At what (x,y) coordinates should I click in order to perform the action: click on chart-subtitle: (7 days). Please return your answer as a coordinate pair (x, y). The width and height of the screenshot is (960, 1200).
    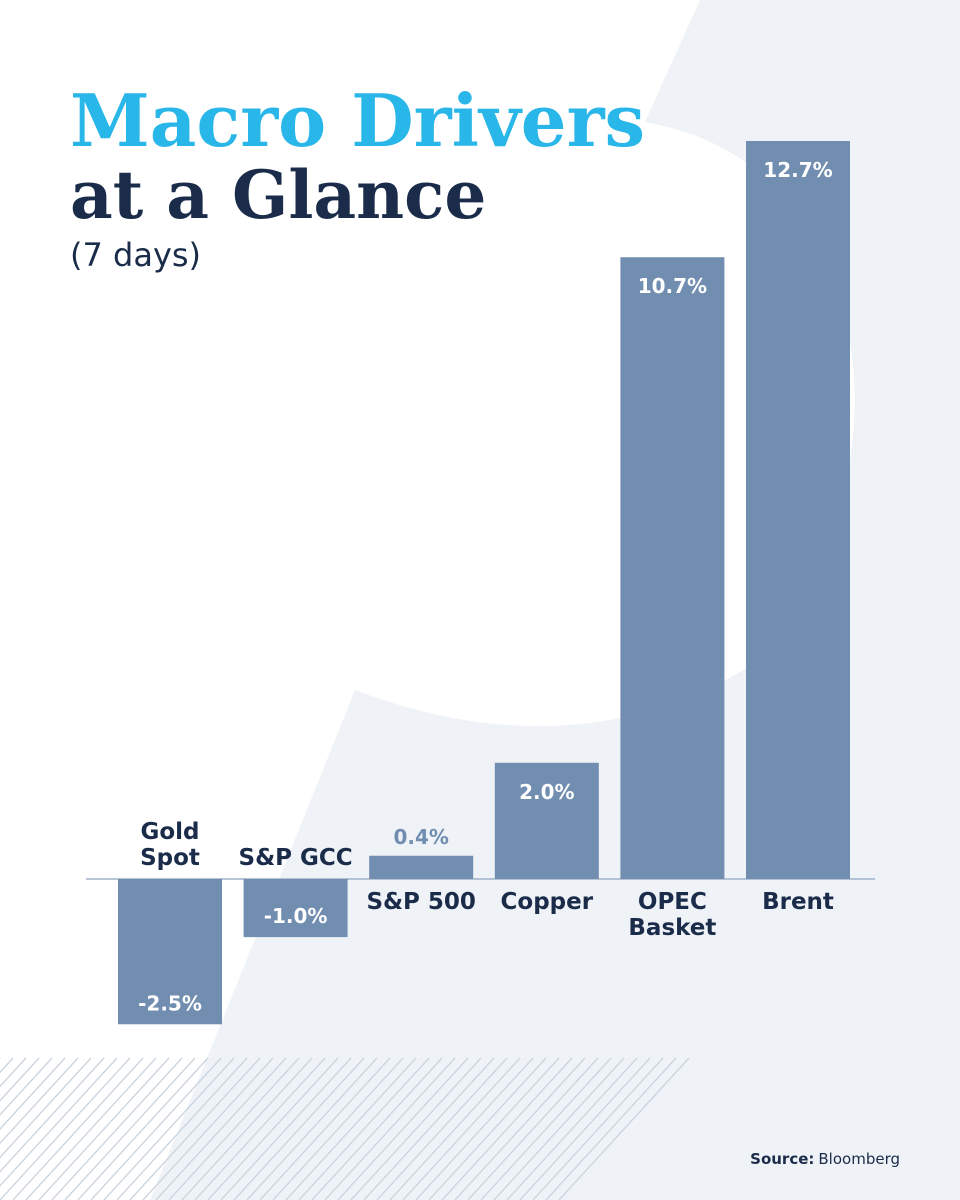
    Looking at the image, I should click on (135, 255).